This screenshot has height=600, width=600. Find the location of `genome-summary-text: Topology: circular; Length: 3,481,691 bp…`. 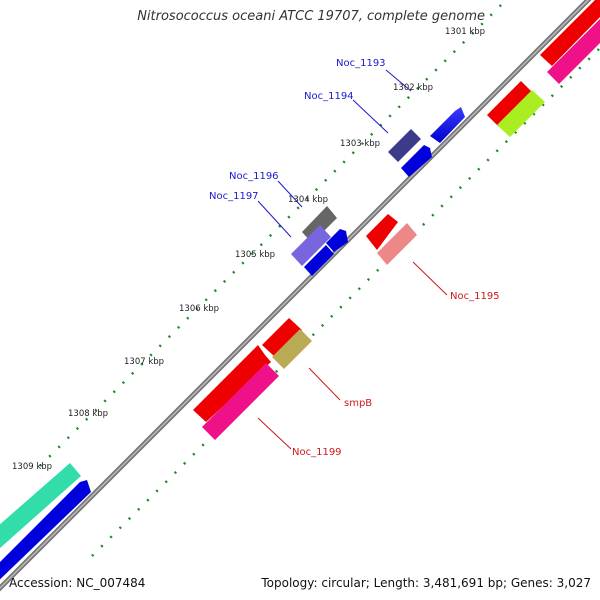

genome-summary-text: Topology: circular; Length: 3,481,691 bp… is located at coordinates (426, 583).